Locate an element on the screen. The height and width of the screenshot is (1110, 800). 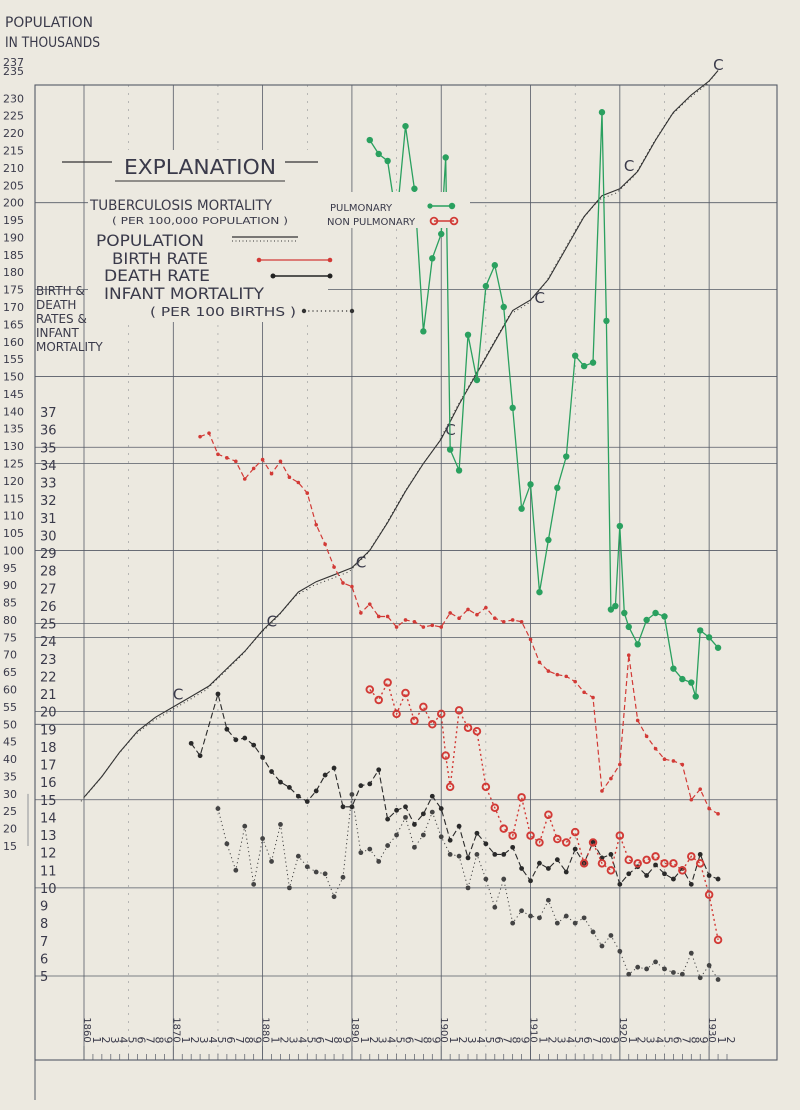
birth-rate-point-1931 is located at coordinates (718, 814).